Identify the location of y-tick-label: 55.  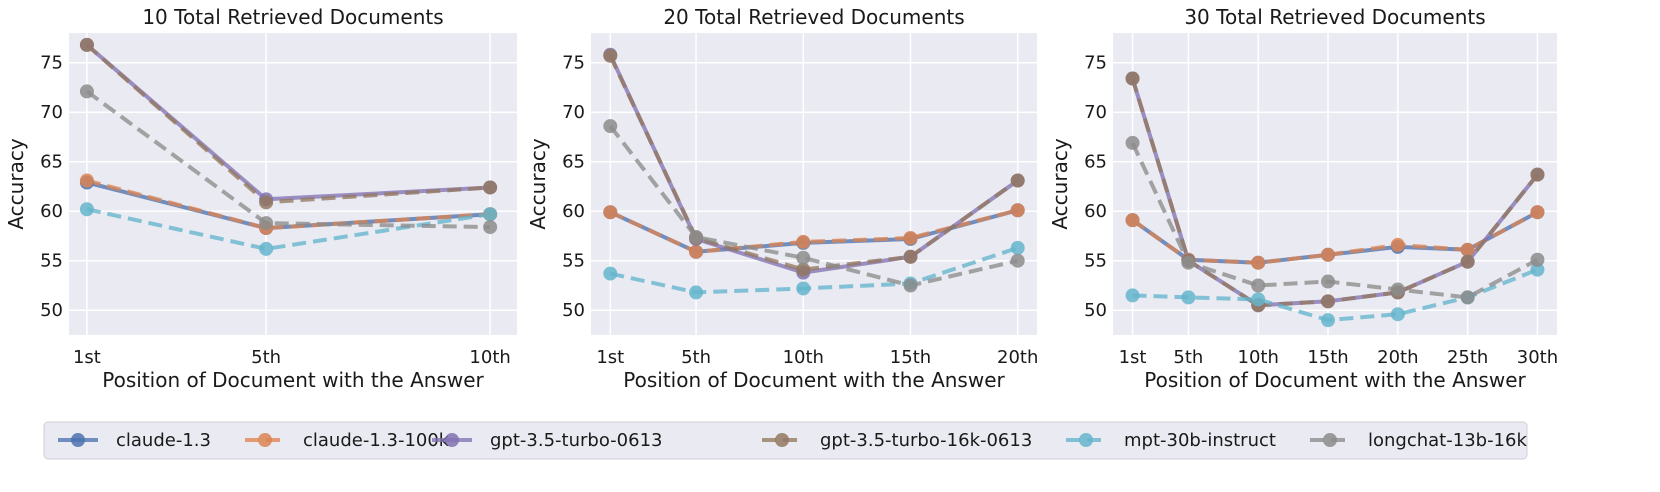
(51, 261).